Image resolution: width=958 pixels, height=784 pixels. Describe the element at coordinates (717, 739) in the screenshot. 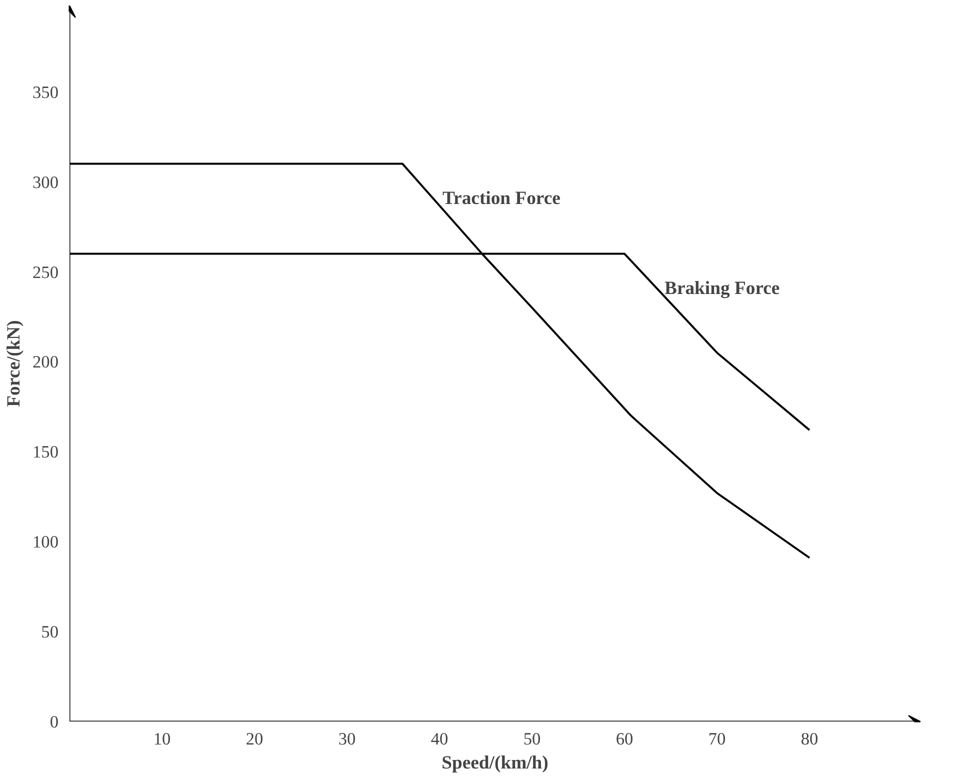

I see `x-tick-label: 70` at that location.